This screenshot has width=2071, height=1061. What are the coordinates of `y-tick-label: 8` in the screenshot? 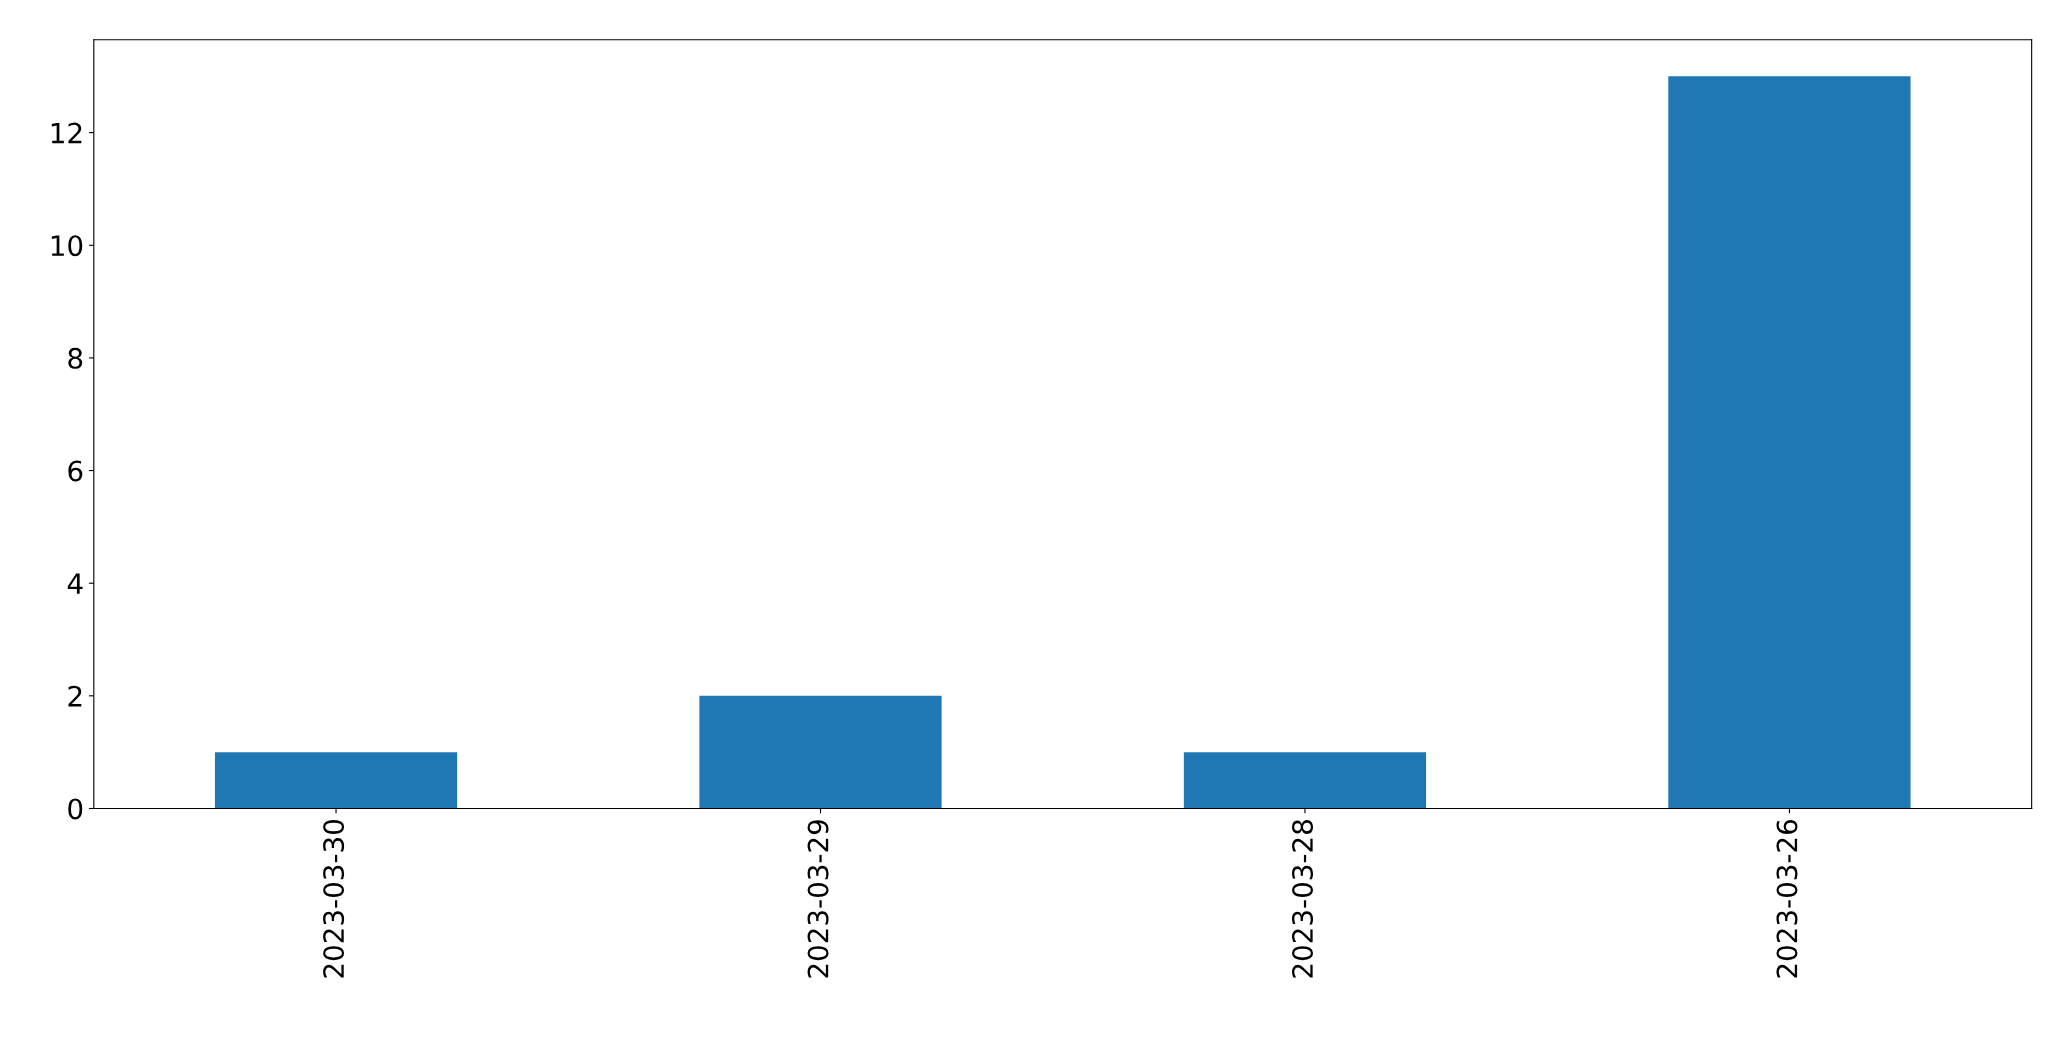 It's located at (75, 358).